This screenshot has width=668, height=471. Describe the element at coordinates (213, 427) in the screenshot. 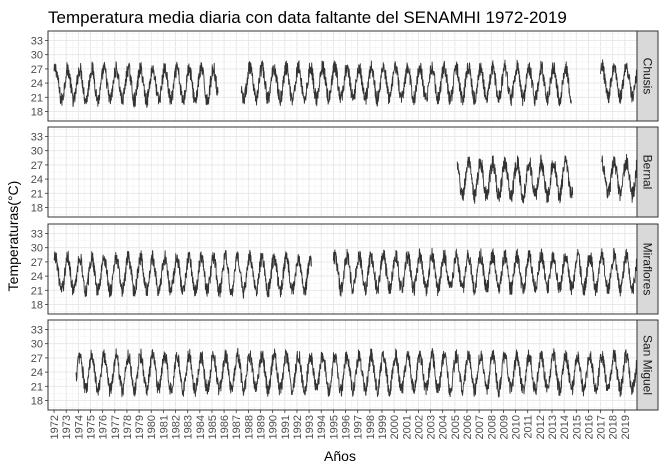

I see `x-tick-label: 1985` at that location.